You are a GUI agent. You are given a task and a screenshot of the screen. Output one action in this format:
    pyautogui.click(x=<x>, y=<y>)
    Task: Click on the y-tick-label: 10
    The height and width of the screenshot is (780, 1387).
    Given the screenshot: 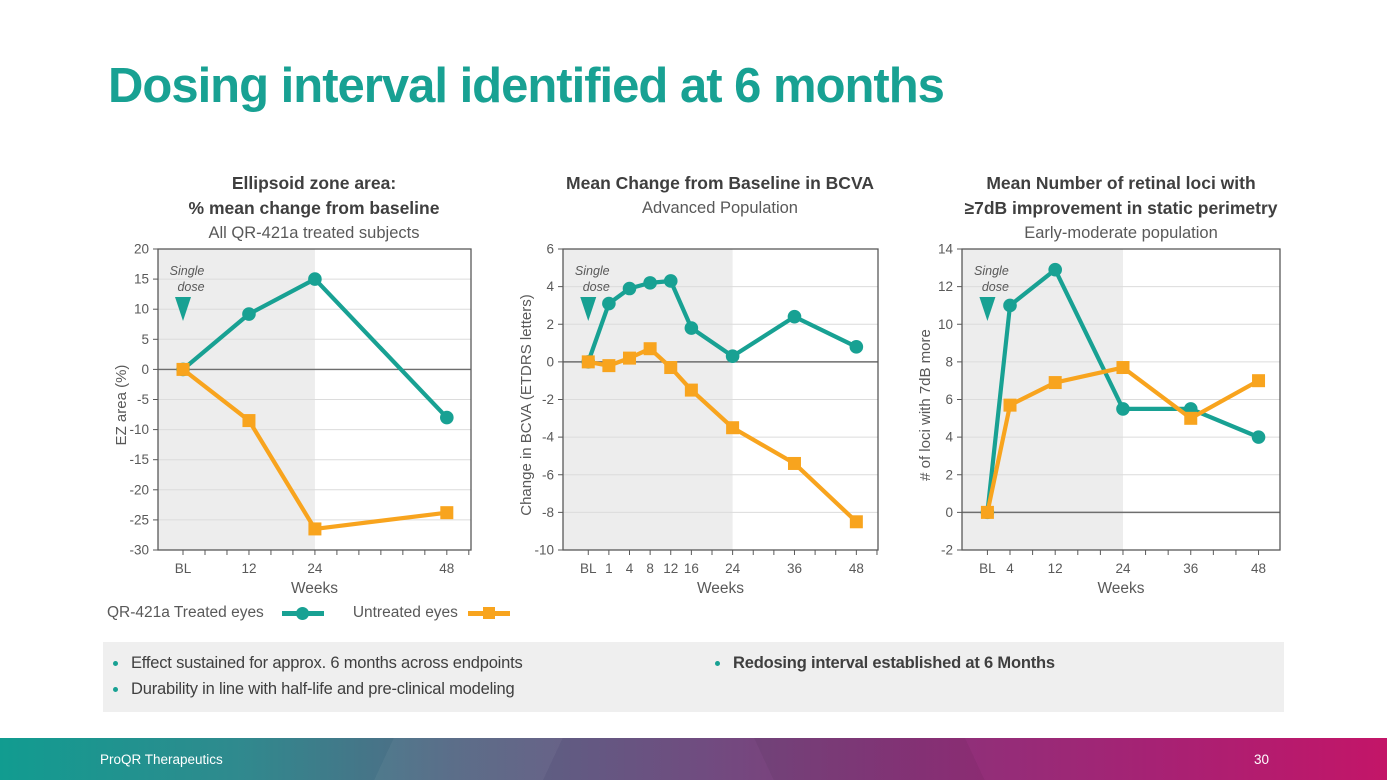 What is the action you would take?
    pyautogui.click(x=945, y=324)
    